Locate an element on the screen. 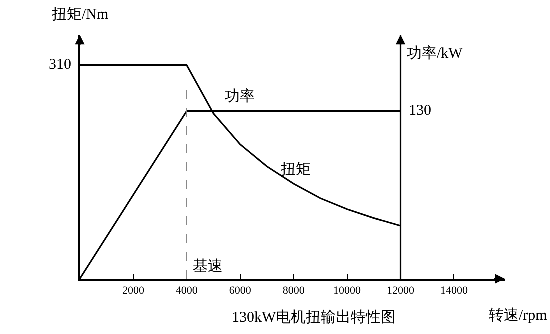 The width and height of the screenshot is (550, 334). text: 130kW电机扭输出特性图 is located at coordinates (314, 317).